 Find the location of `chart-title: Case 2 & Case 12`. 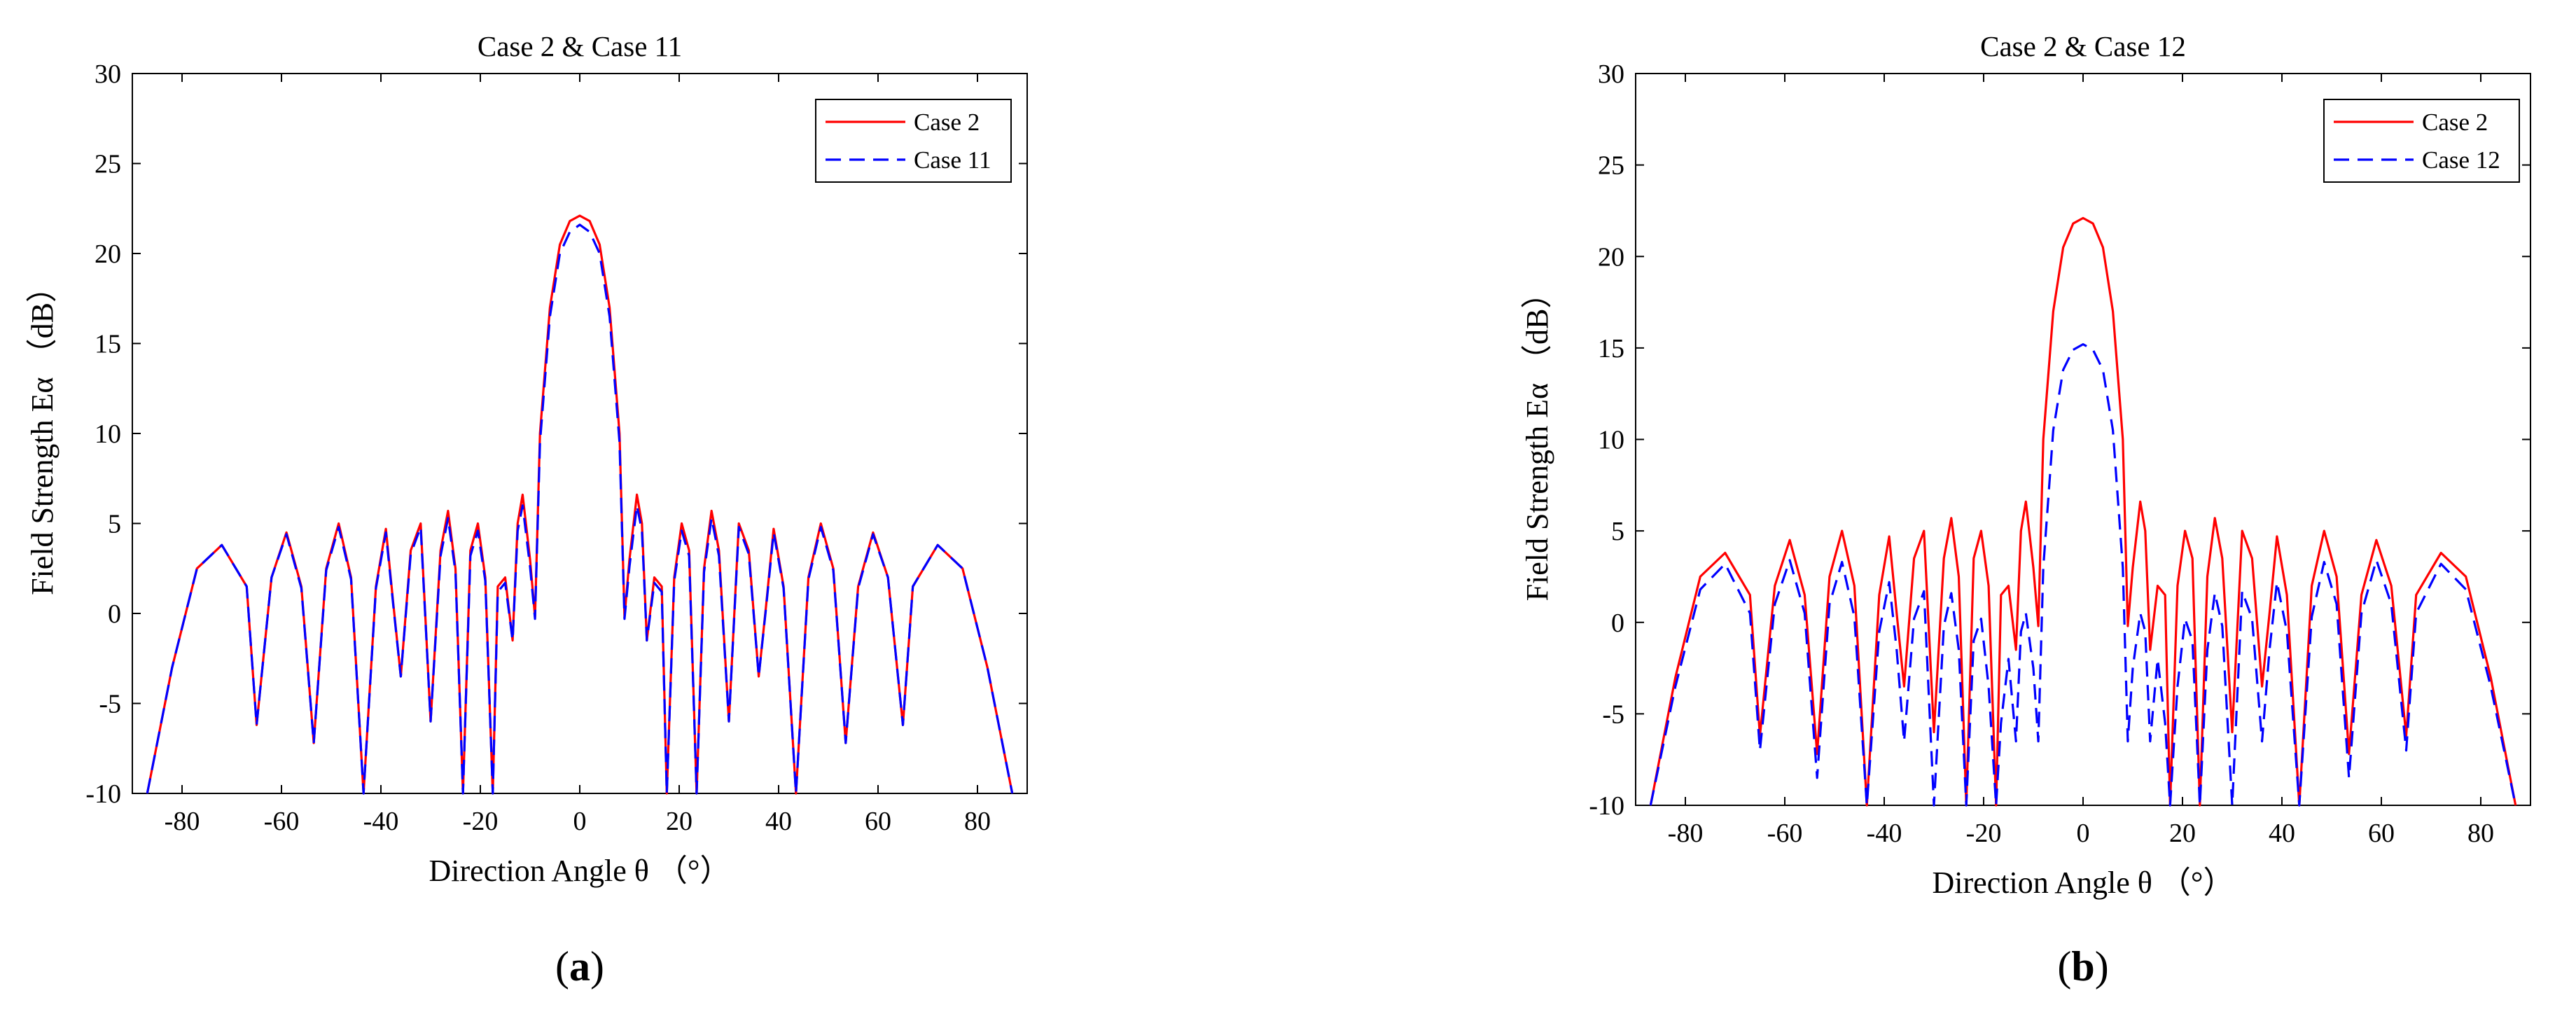

chart-title: Case 2 & Case 12 is located at coordinates (2083, 46).